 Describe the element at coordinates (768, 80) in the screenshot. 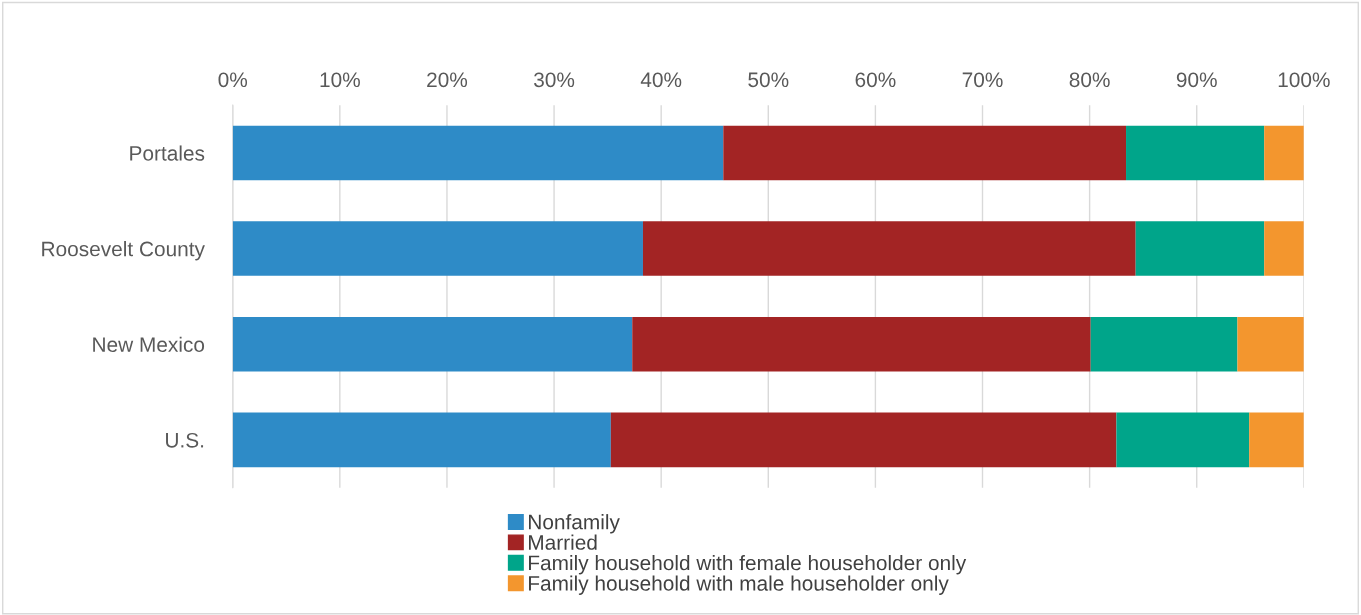

I see `x-tick-label: 50%` at that location.